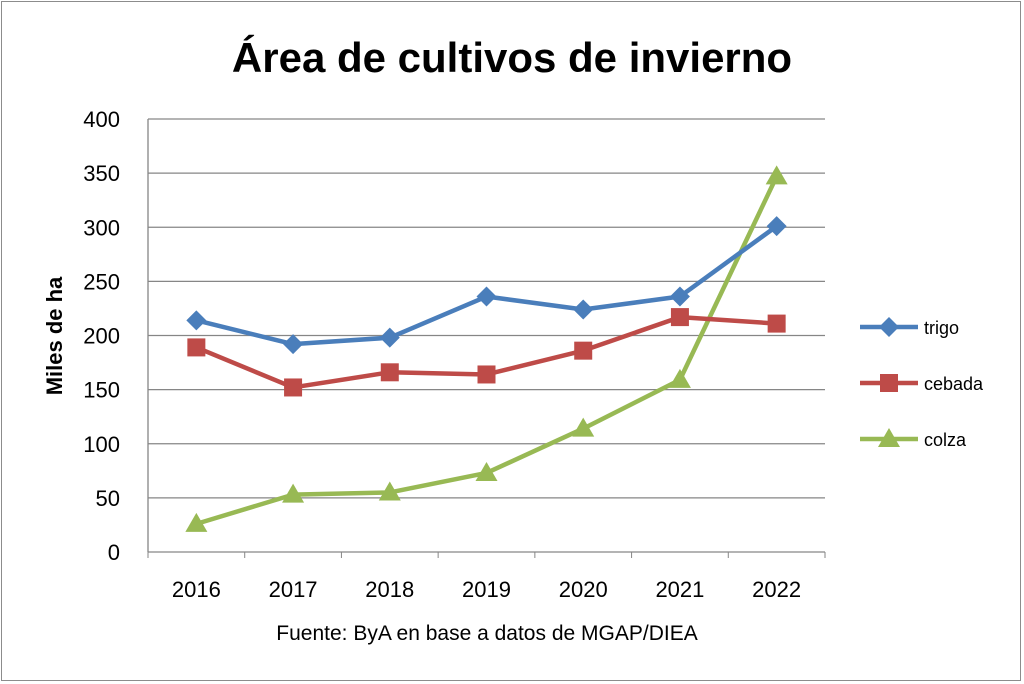 Image resolution: width=1024 pixels, height=684 pixels. I want to click on y-tick-label: 350, so click(101, 173).